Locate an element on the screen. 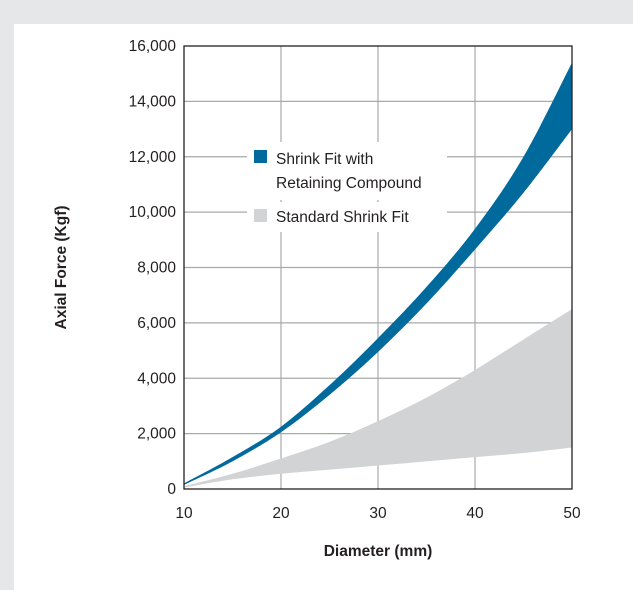  y-tick-label: 16,000 is located at coordinates (153, 46).